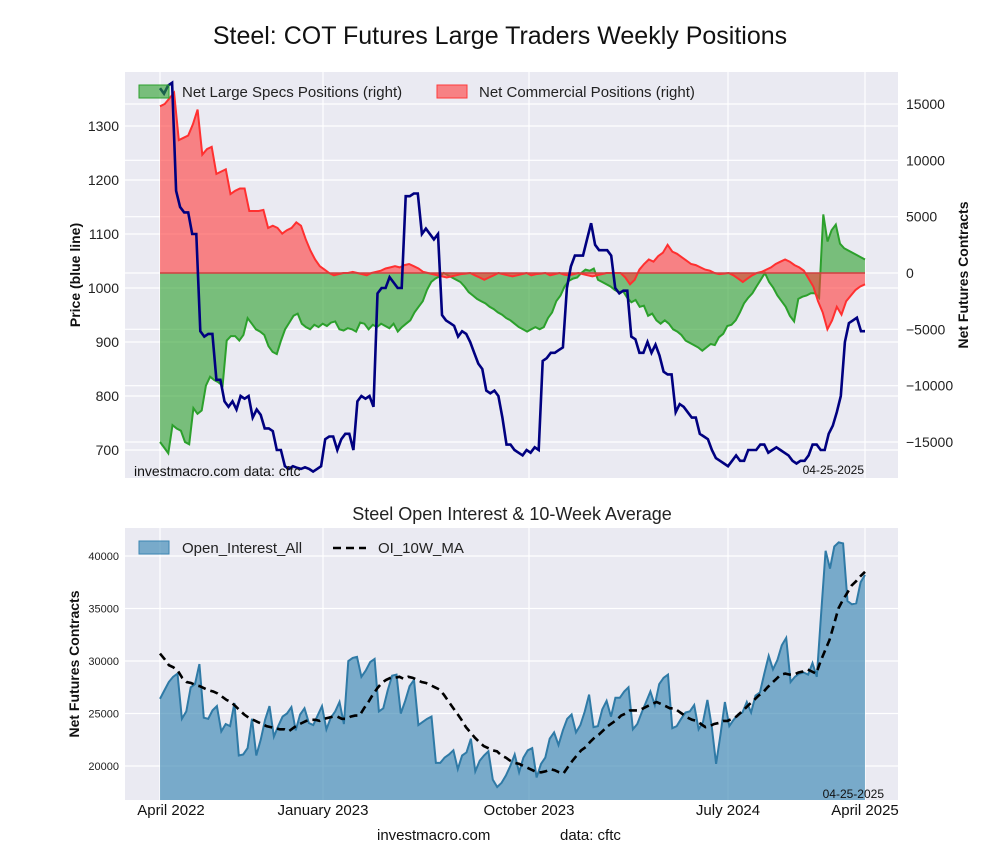  I want to click on right-tick-label: 10000, so click(925, 160).